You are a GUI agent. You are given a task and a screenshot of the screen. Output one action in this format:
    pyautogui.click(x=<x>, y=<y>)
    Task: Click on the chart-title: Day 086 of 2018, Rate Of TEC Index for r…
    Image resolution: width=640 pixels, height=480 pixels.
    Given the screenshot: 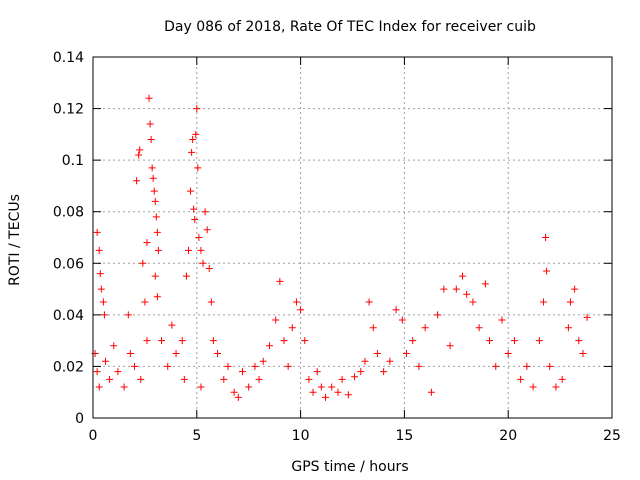 What is the action you would take?
    pyautogui.click(x=350, y=27)
    